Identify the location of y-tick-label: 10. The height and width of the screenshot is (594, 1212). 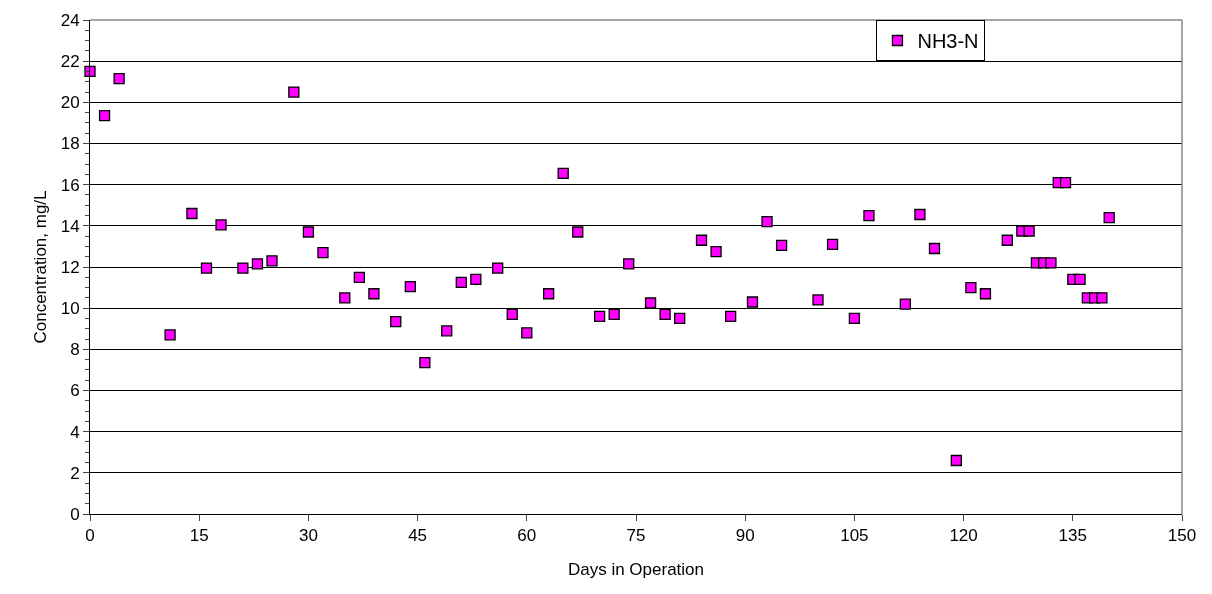
(70, 309).